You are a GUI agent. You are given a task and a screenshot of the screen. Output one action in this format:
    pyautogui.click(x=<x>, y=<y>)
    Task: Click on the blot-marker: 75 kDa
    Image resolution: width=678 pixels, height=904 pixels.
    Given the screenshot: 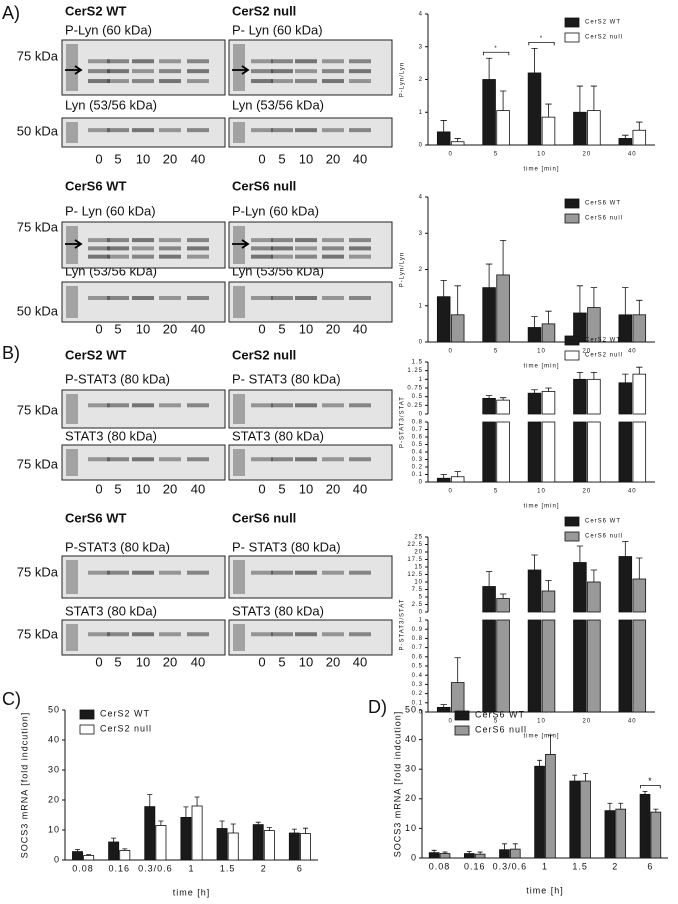 What is the action you would take?
    pyautogui.click(x=38, y=463)
    